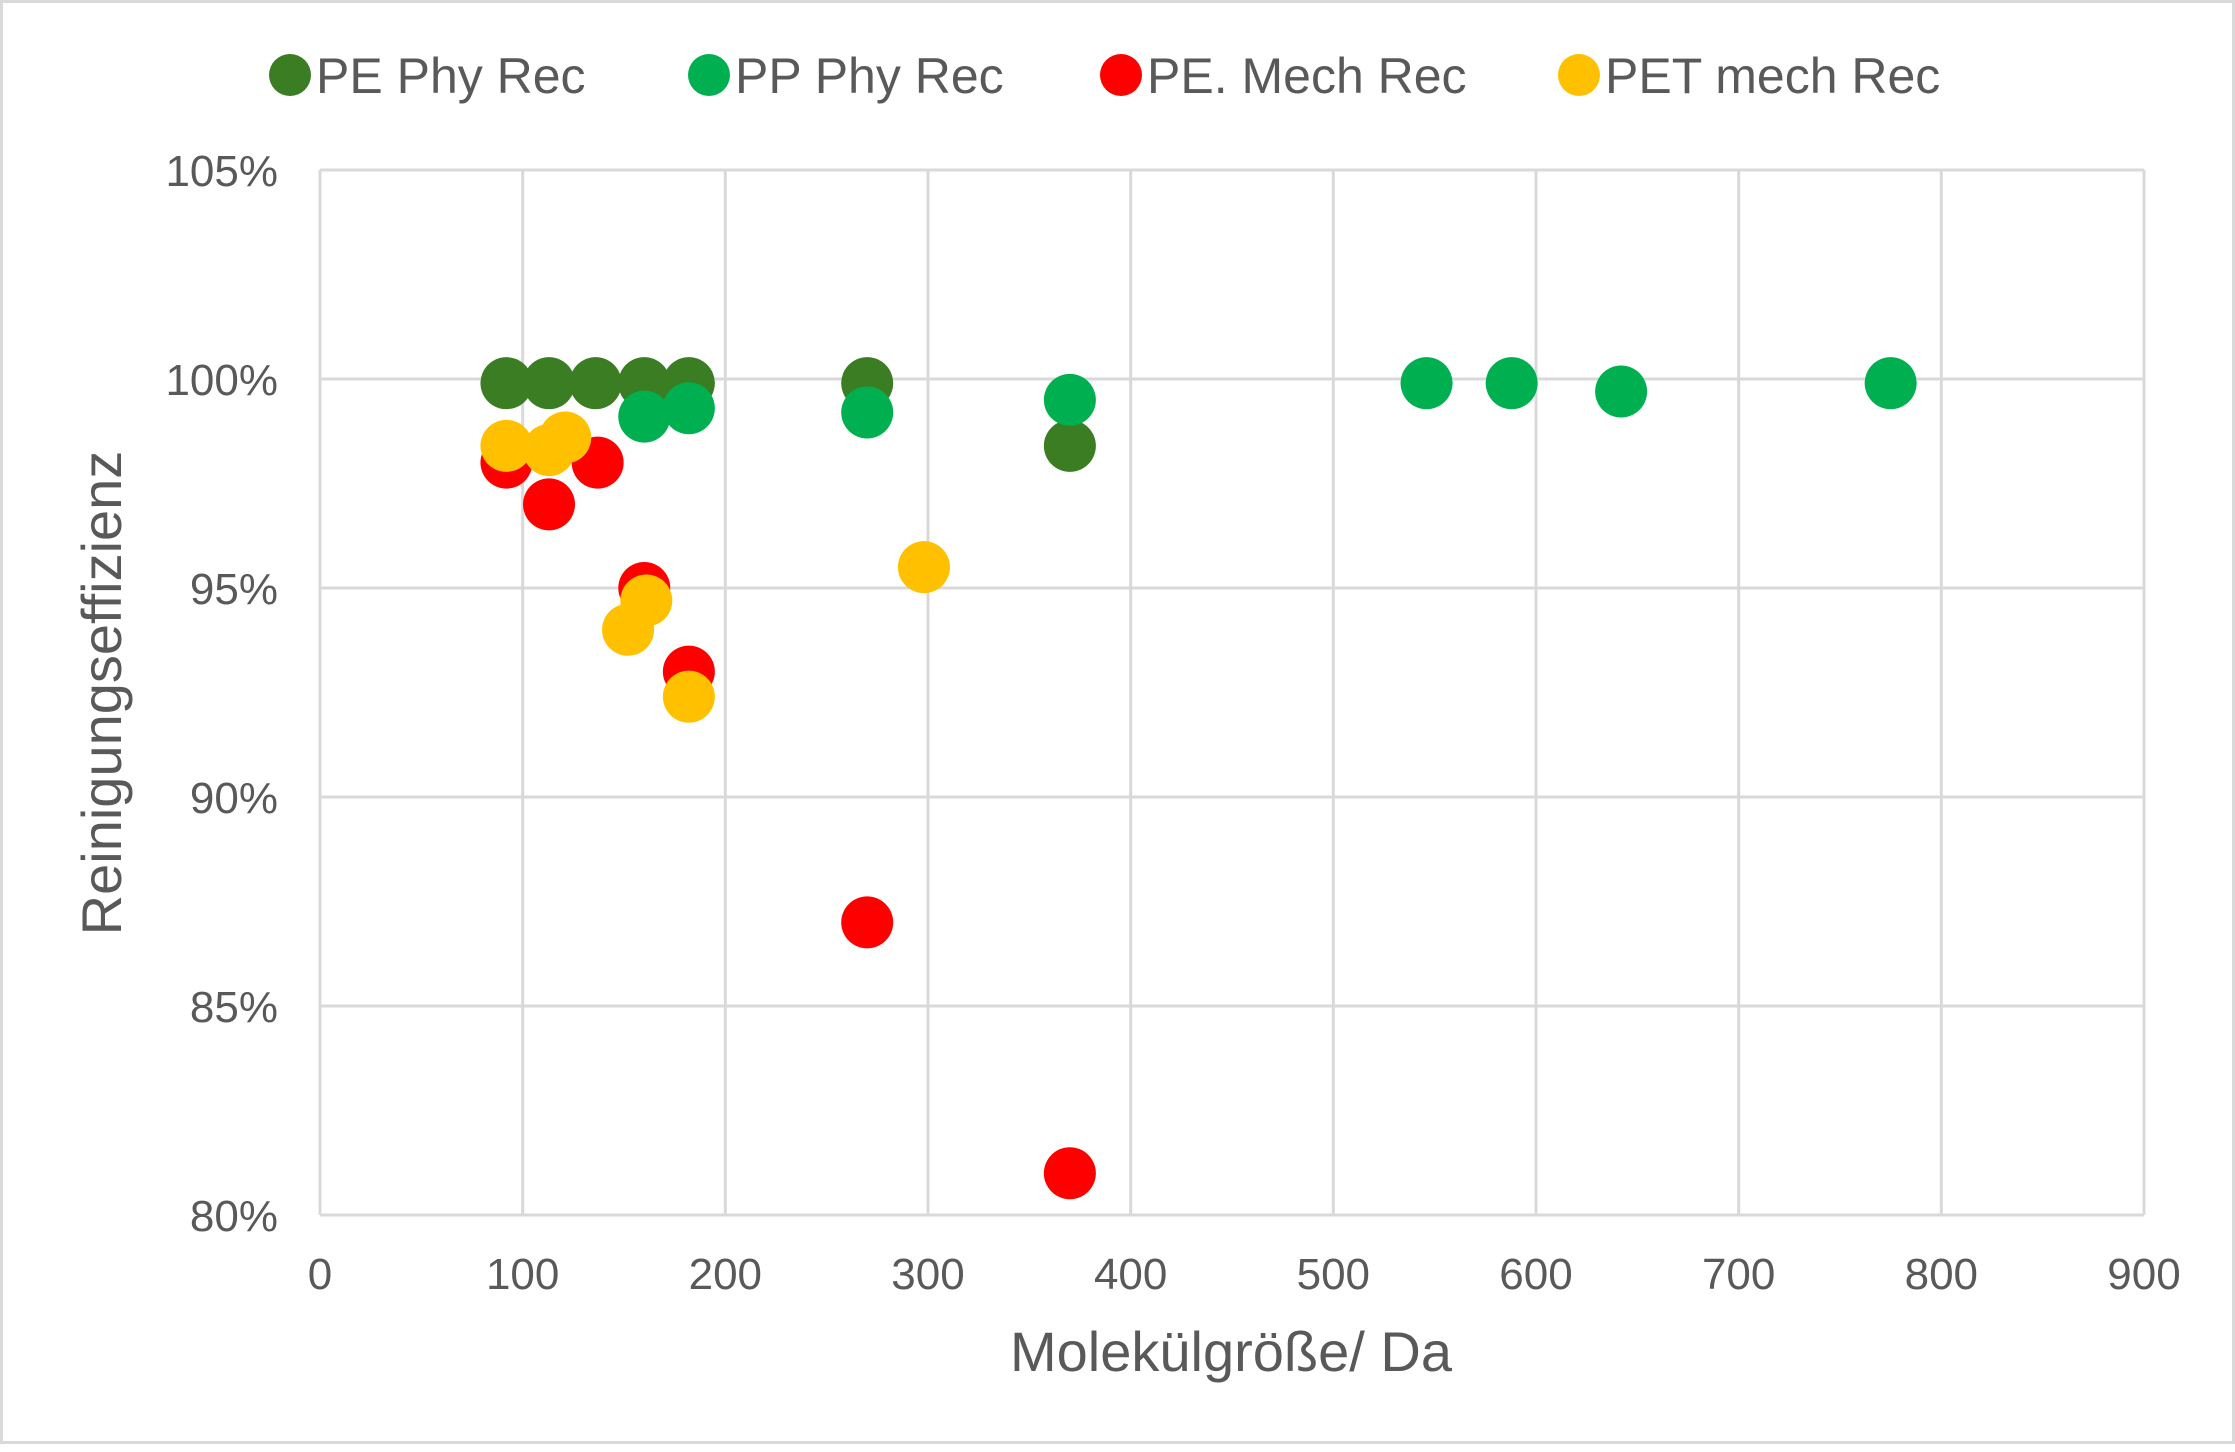 The height and width of the screenshot is (1452, 2235). Describe the element at coordinates (1772, 76) in the screenshot. I see `legend-label: PET mech Rec` at that location.